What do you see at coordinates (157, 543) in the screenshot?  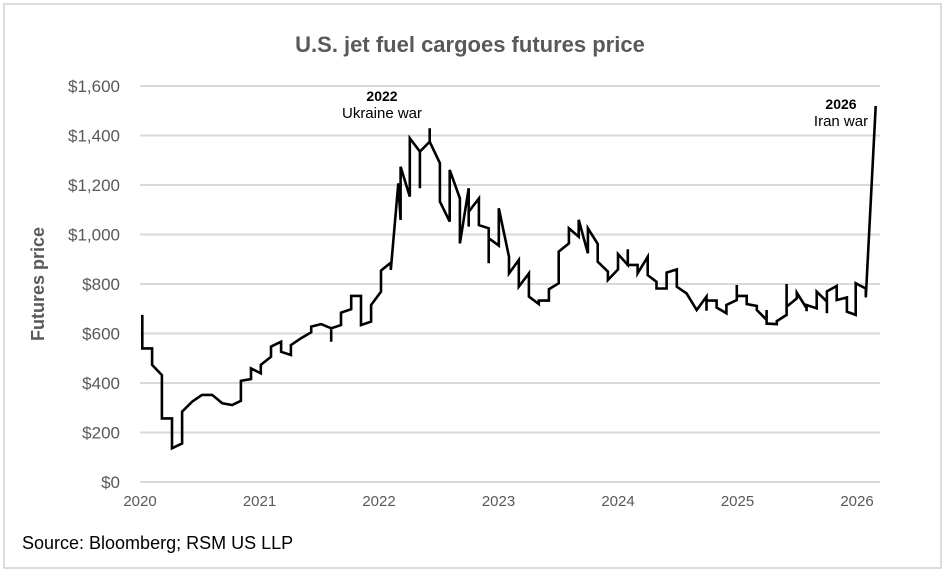 I see `source-note: Source: Bloomberg; RSM US LLP` at bounding box center [157, 543].